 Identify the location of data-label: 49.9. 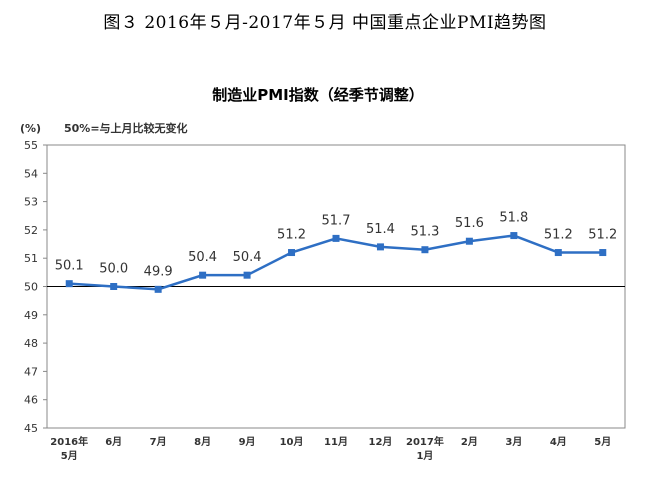
(158, 271).